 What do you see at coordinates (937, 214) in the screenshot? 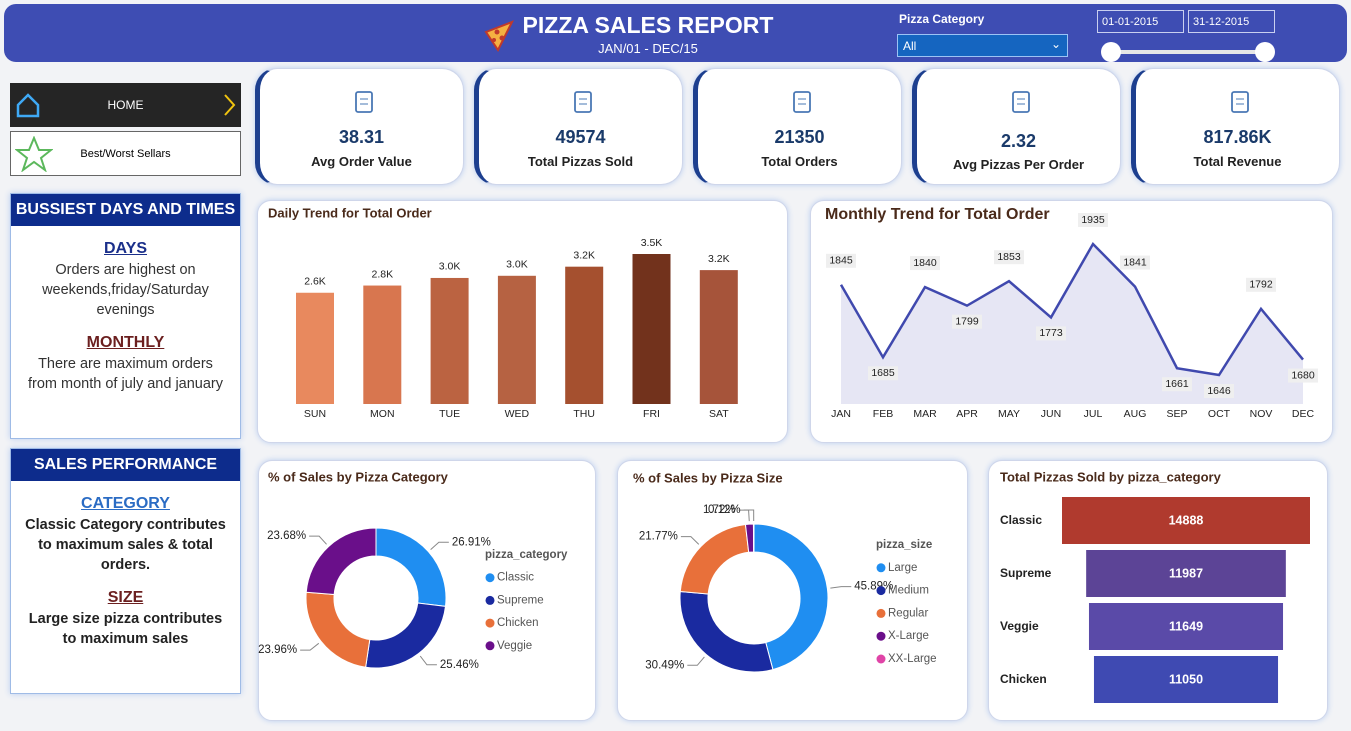
I see `chart-title: Monthly Trend for Total Order` at bounding box center [937, 214].